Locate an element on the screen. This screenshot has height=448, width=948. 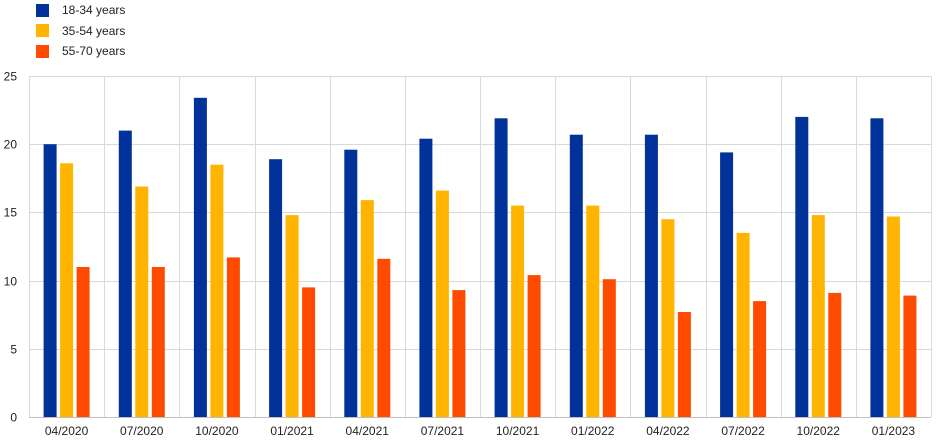
x-tick-label: 10/2022 is located at coordinates (819, 431).